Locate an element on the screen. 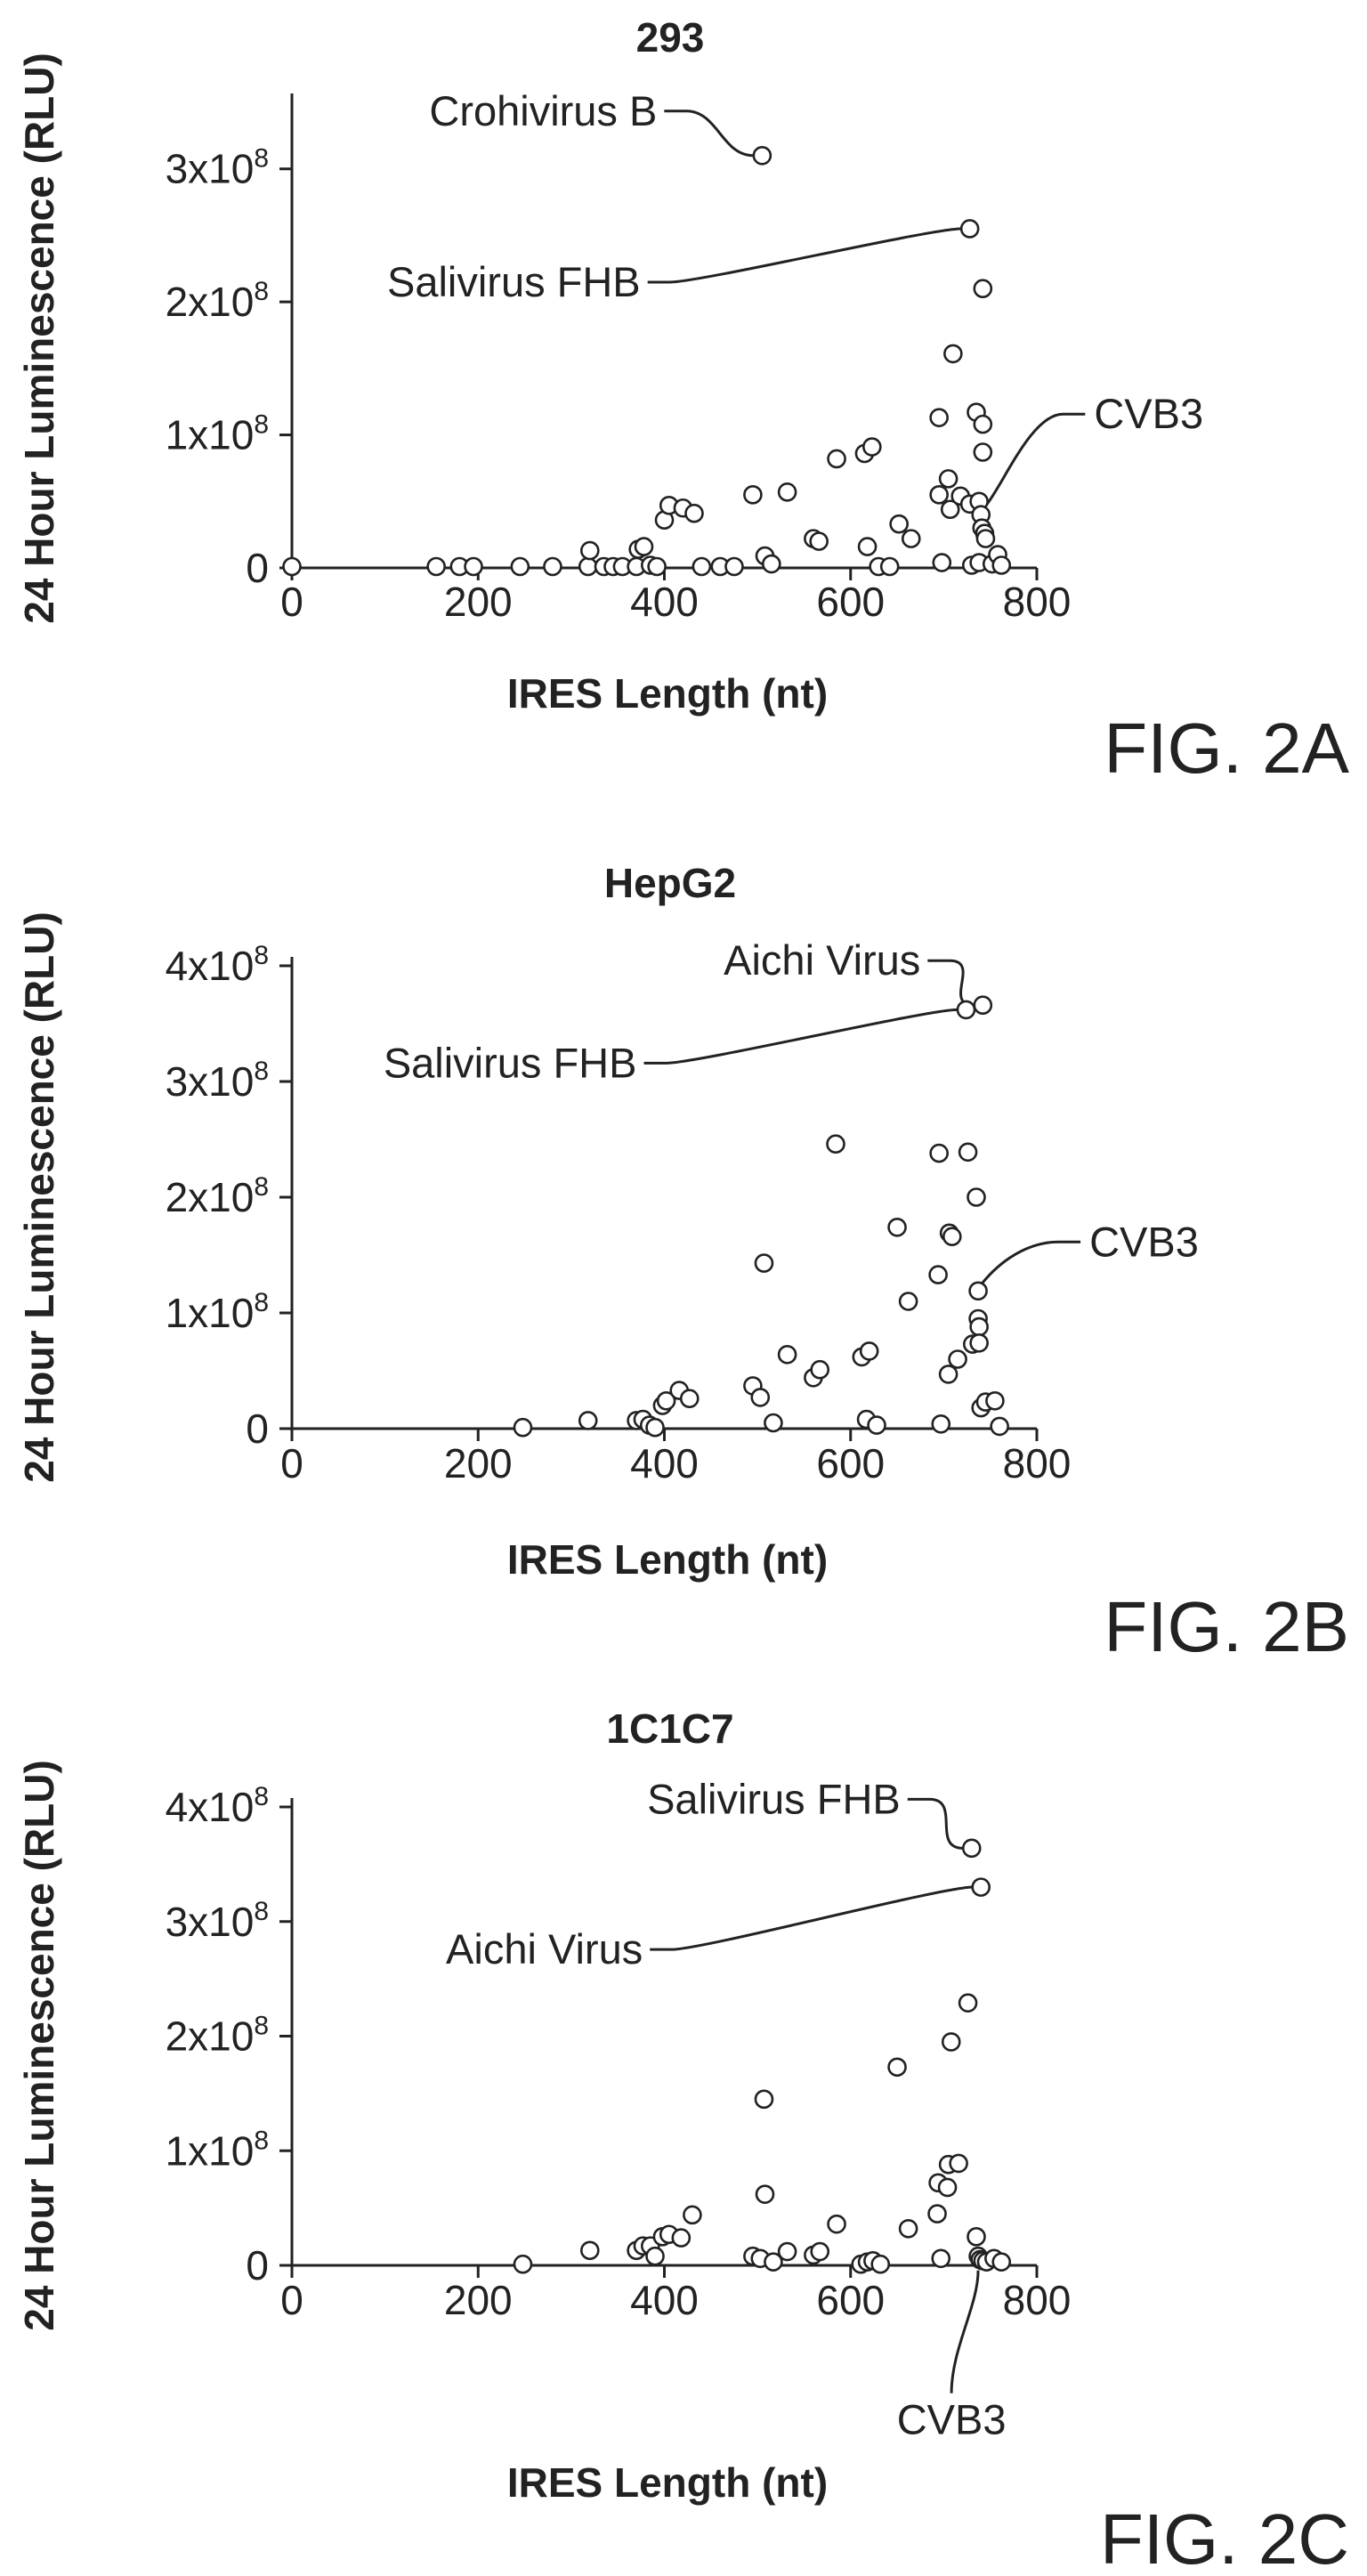 This screenshot has width=1367, height=2576. annotation-label: Crohivirus B is located at coordinates (543, 111).